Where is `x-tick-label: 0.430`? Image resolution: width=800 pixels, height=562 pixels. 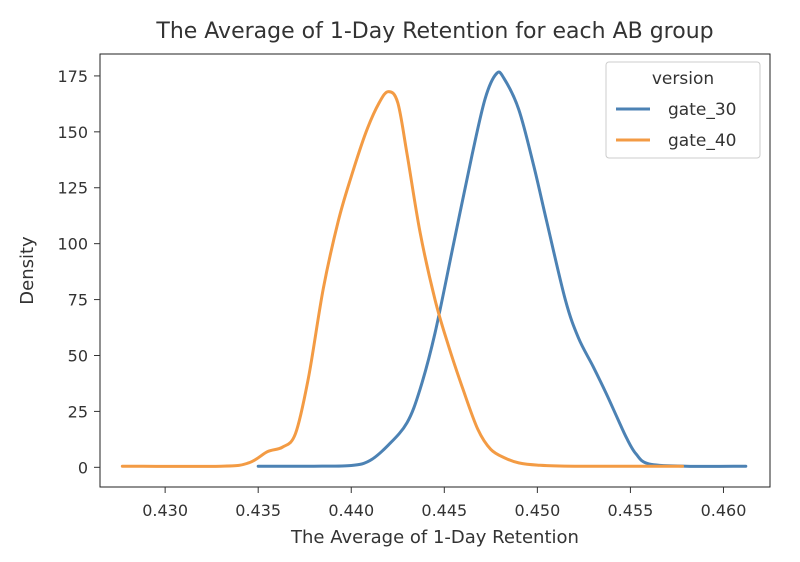 x-tick-label: 0.430 is located at coordinates (165, 510).